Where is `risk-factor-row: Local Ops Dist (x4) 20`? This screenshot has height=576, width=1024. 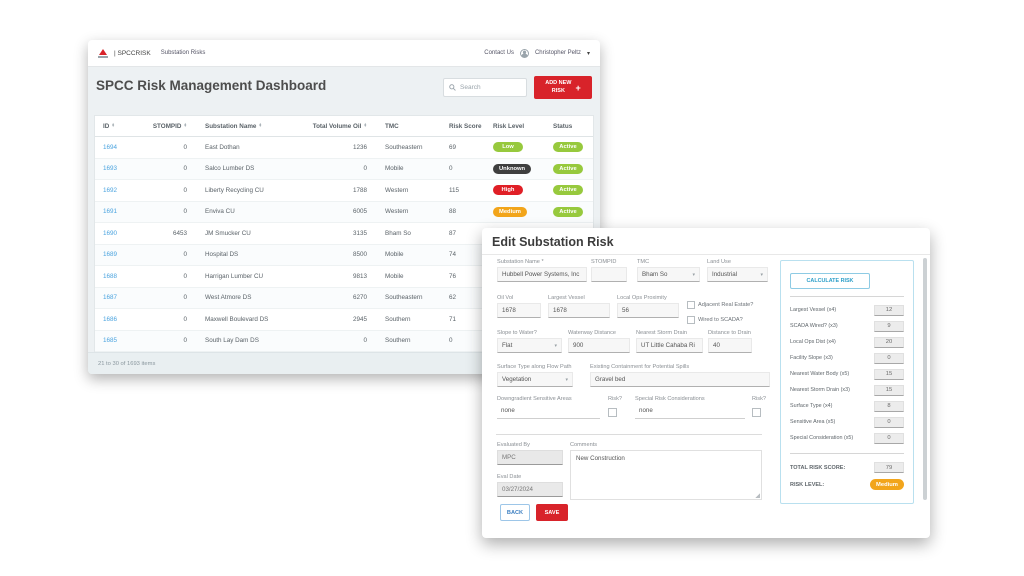
risk-factor-row: Local Ops Dist (x4) 20 is located at coordinates (847, 342).